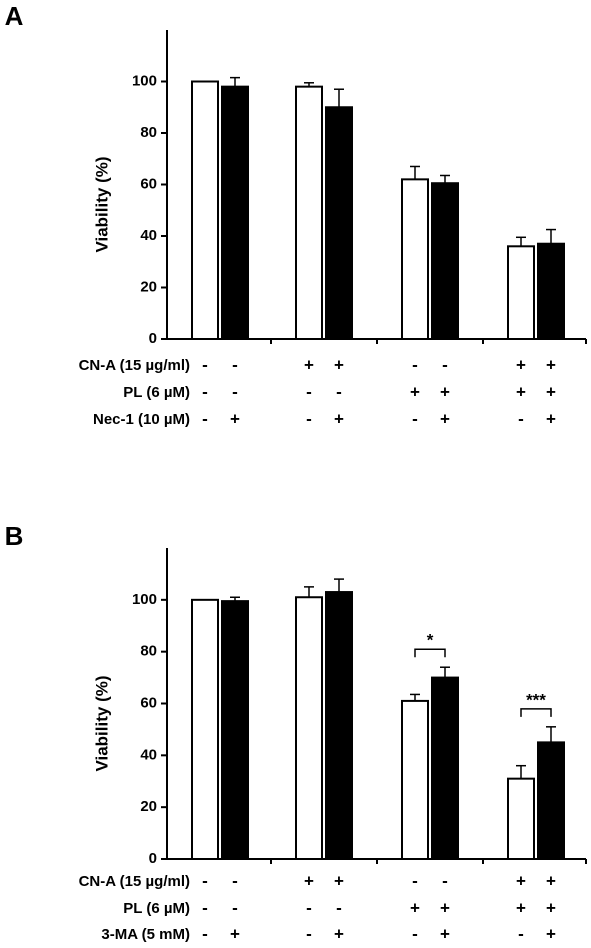 The image size is (591, 948). Describe the element at coordinates (430, 640) in the screenshot. I see `significance-label: *` at that location.